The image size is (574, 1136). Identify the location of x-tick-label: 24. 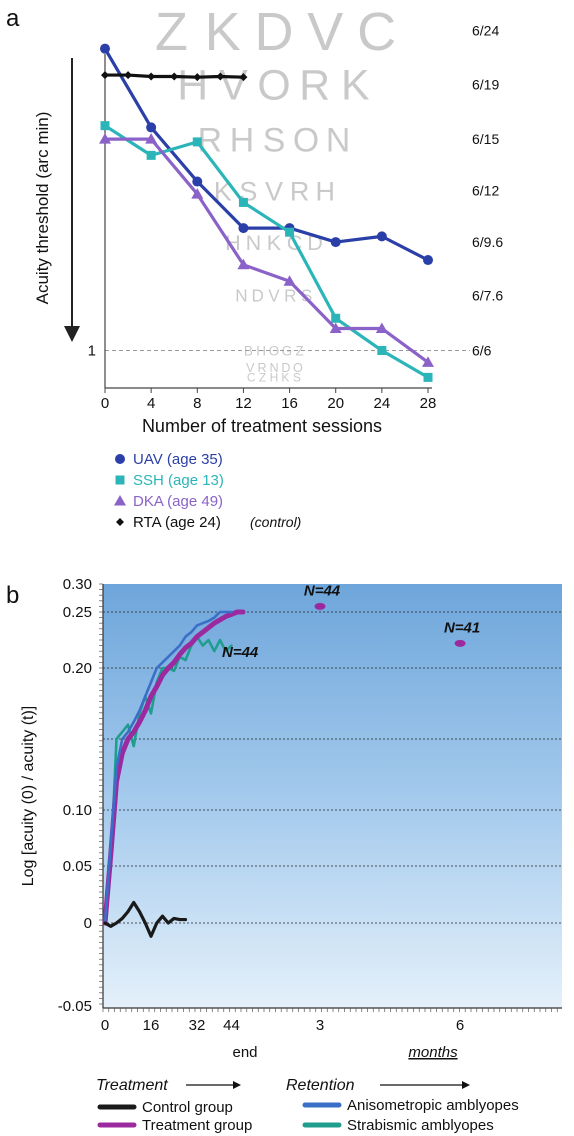
(382, 403).